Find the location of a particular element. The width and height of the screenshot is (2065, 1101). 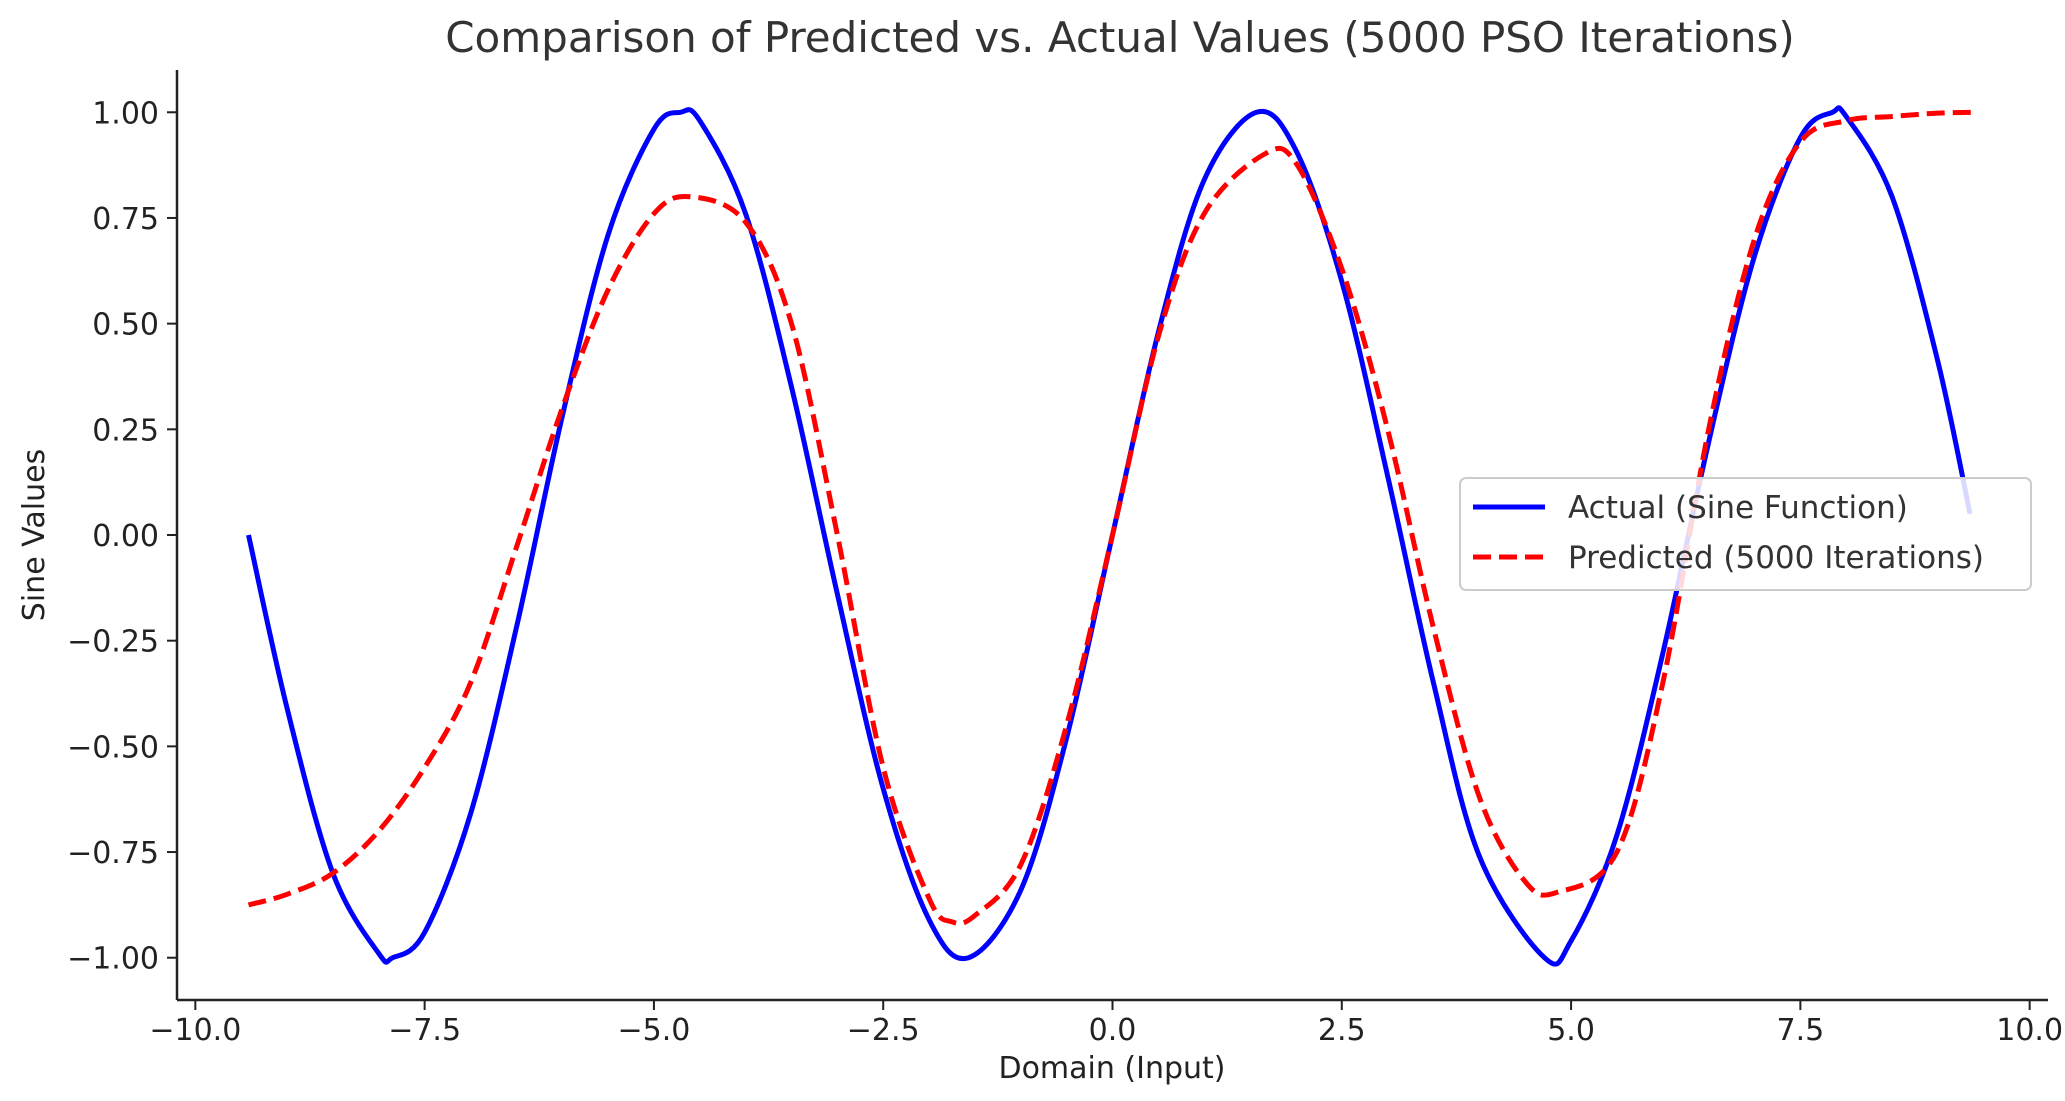

x-tick-label: 7.5 is located at coordinates (1801, 1030).